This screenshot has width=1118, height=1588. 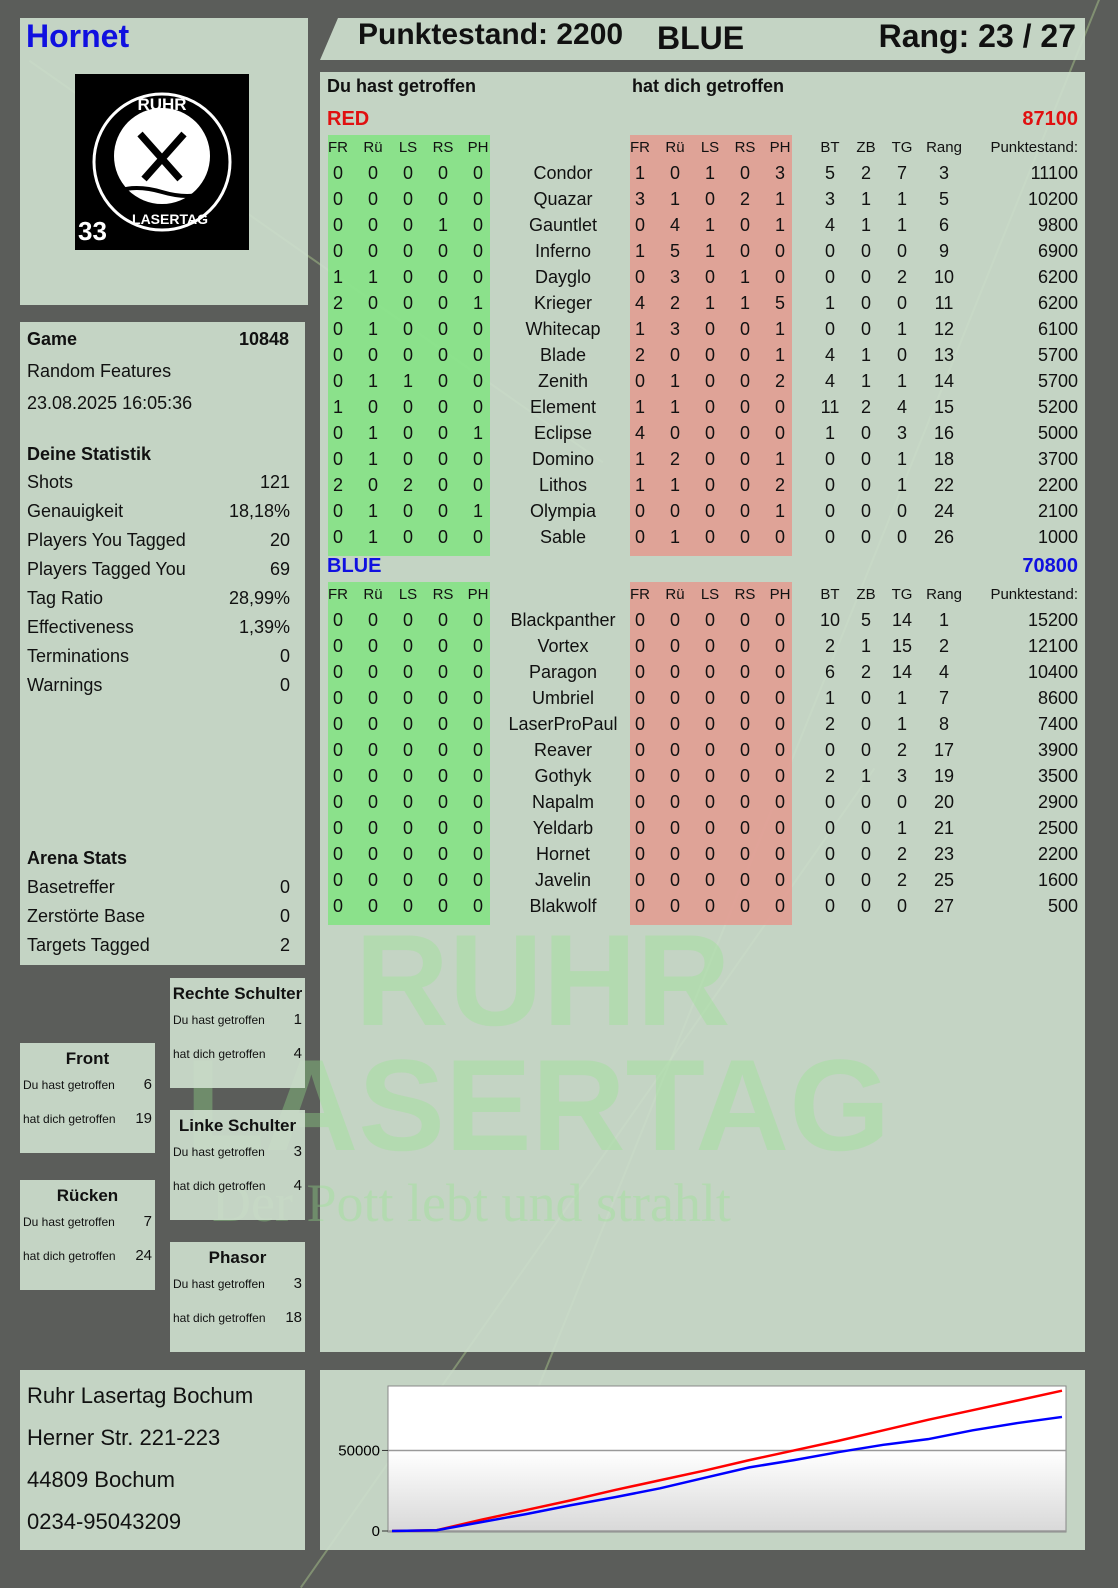 What do you see at coordinates (147, 1084) in the screenshot?
I see `zone-you-hit-value: 6` at bounding box center [147, 1084].